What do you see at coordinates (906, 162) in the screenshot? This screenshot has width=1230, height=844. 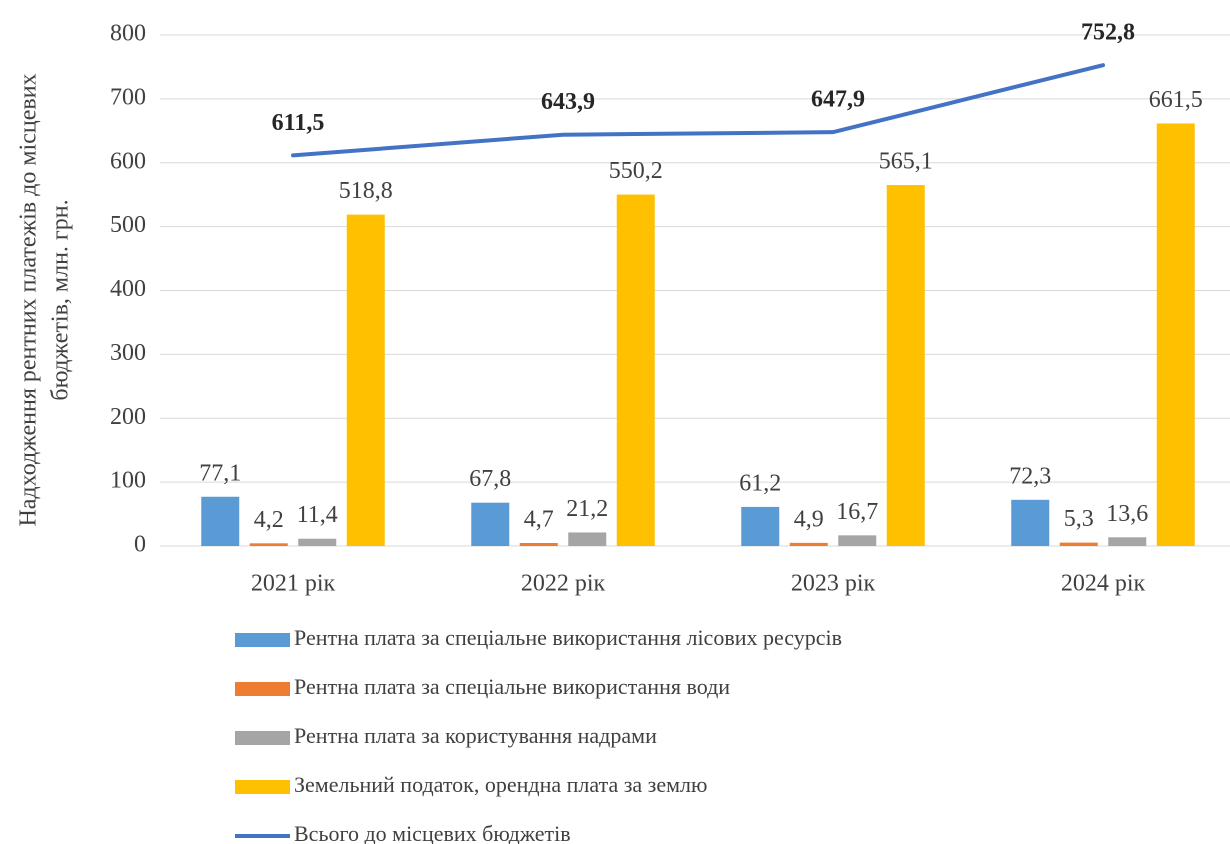 I see `data-label: 565,1` at bounding box center [906, 162].